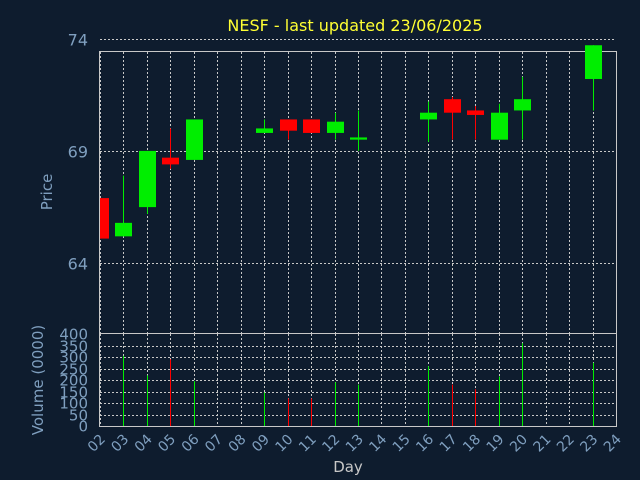 This screenshot has width=640, height=480. Describe the element at coordinates (354, 25) in the screenshot. I see `chart-title: NESF - last updated 23/06/2025` at that location.